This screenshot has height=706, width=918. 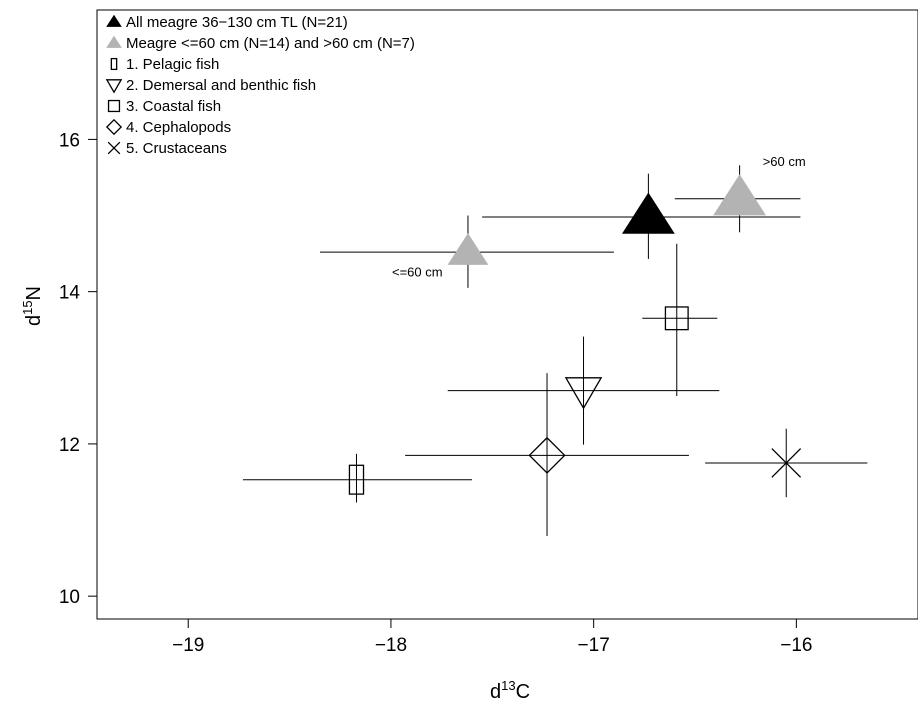 I want to click on coastal-fish-marker-shape, so click(x=676, y=318).